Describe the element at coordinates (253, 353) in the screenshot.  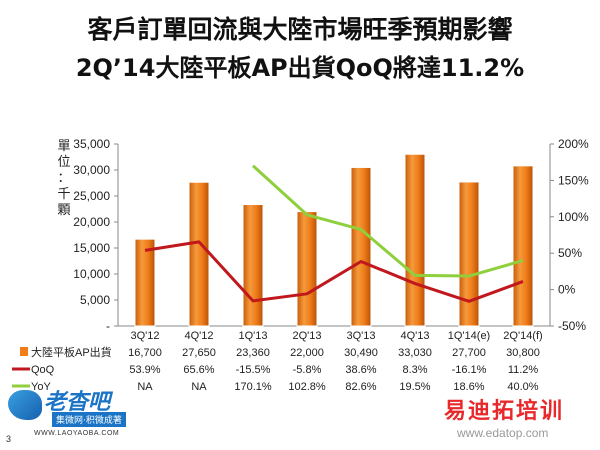
I see `data-label-bar-2: 23,360` at that location.